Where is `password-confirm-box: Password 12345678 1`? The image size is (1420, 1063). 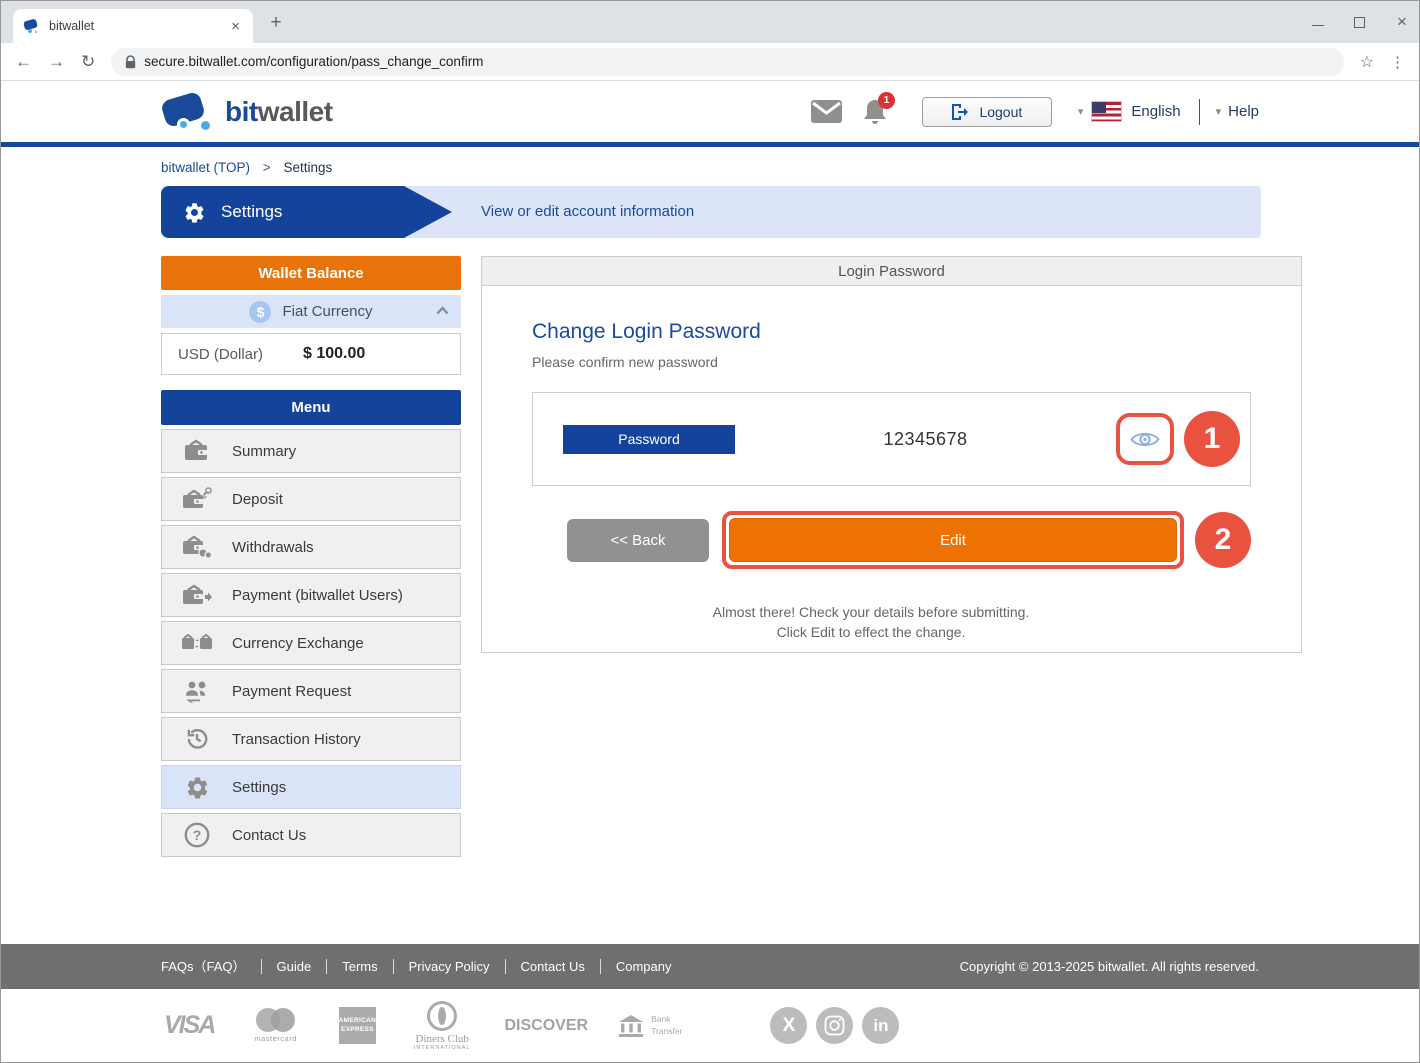 password-confirm-box: Password 12345678 1 is located at coordinates (891, 439).